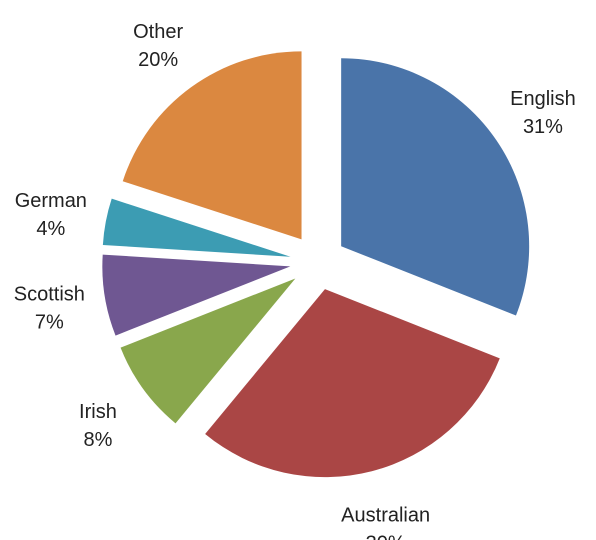 The height and width of the screenshot is (540, 596). I want to click on slice-value-label: 4%, so click(50, 229).